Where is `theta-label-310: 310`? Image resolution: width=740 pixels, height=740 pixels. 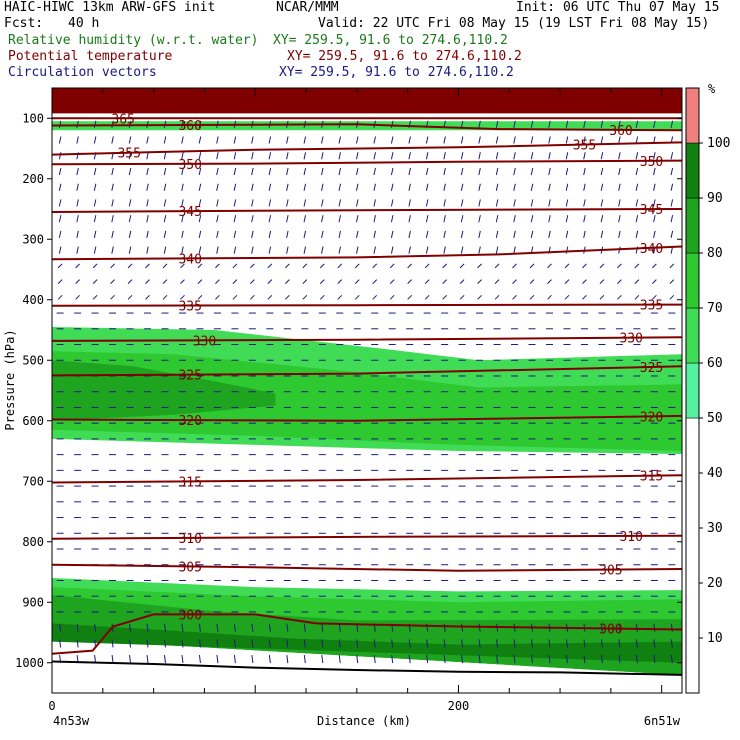
theta-label-310: 310 is located at coordinates (630, 537).